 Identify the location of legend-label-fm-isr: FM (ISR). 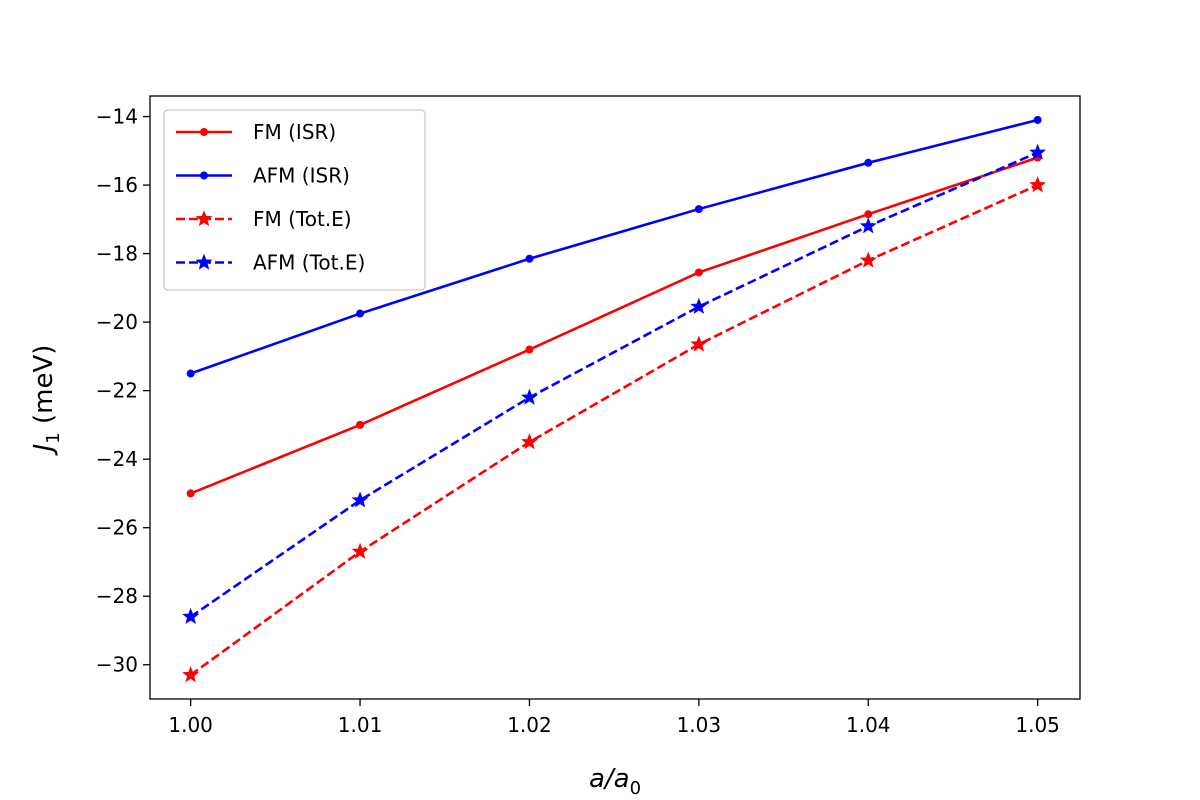
(294, 132).